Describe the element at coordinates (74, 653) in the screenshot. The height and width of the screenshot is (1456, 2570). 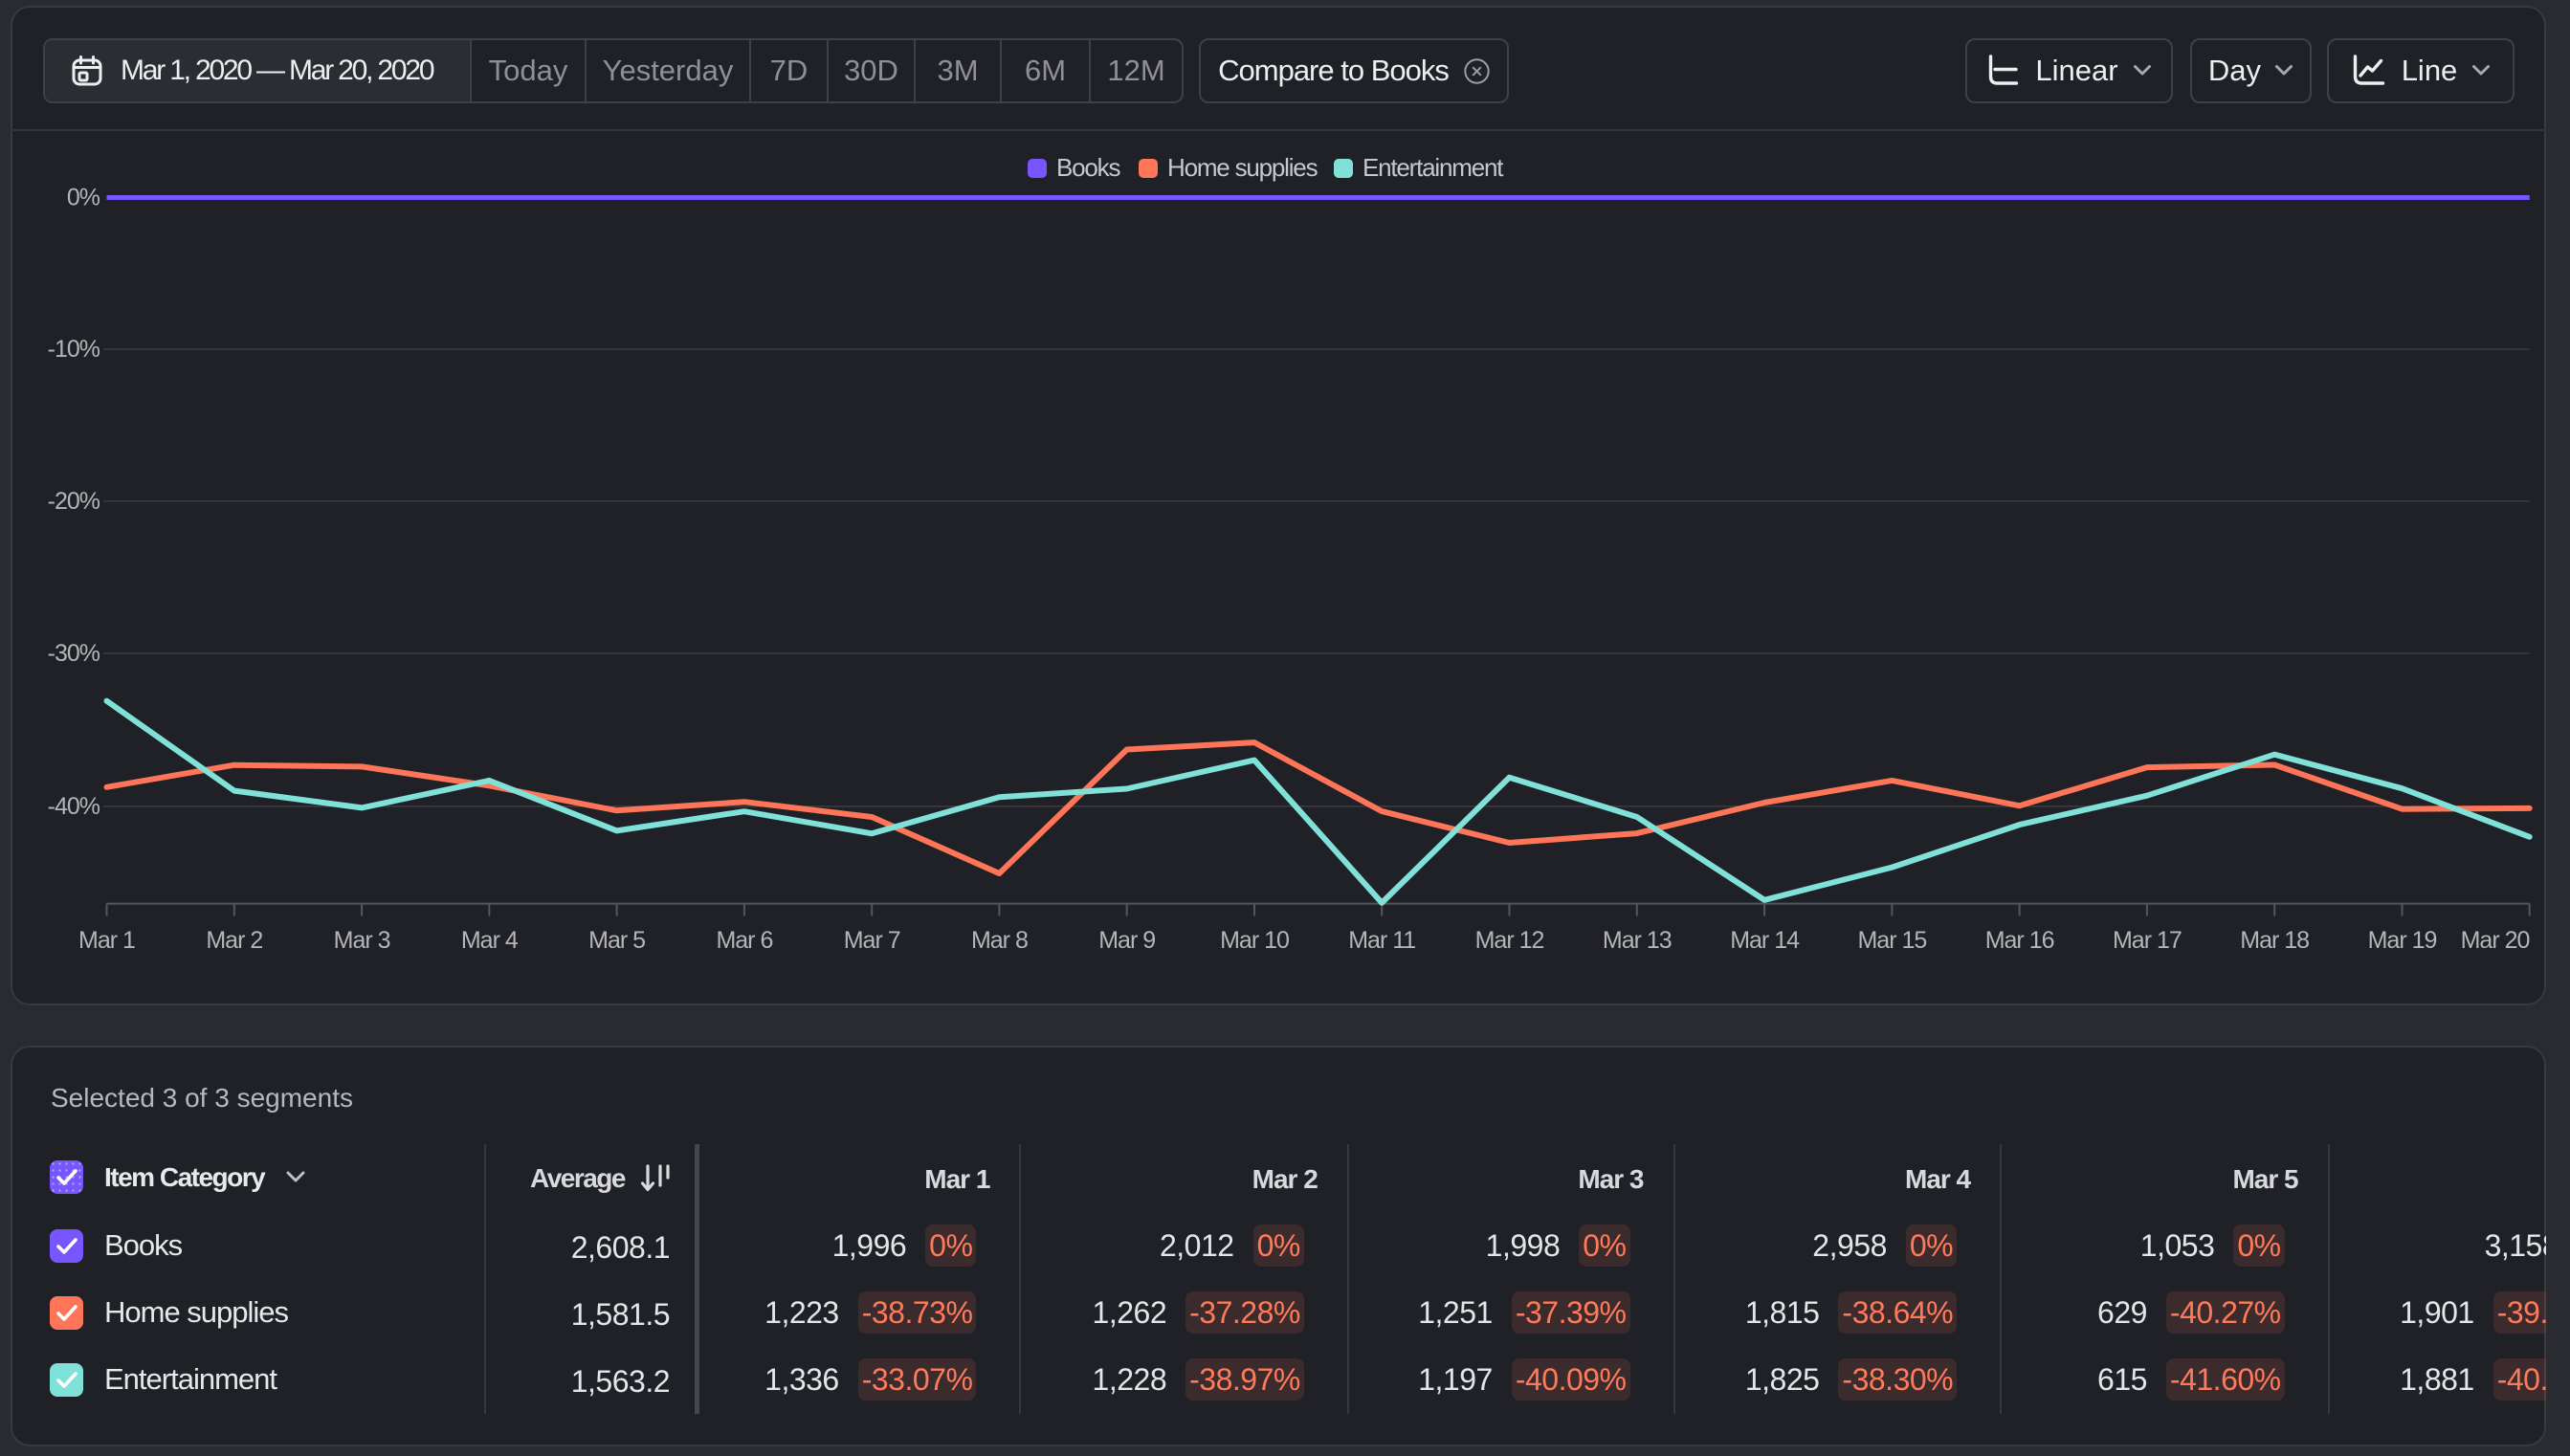
I see `svg-text: -30%` at that location.